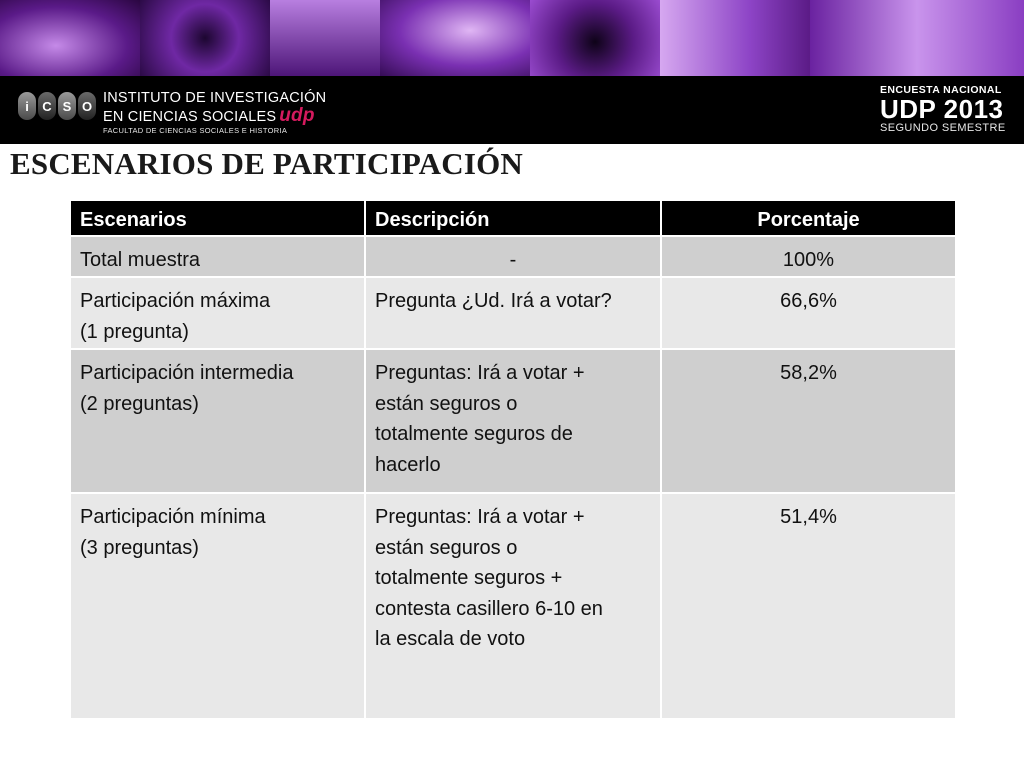 This screenshot has width=1024, height=768. Describe the element at coordinates (493, 301) in the screenshot. I see `cell-text: Pregunta ¿Ud. Irá a votar?` at that location.